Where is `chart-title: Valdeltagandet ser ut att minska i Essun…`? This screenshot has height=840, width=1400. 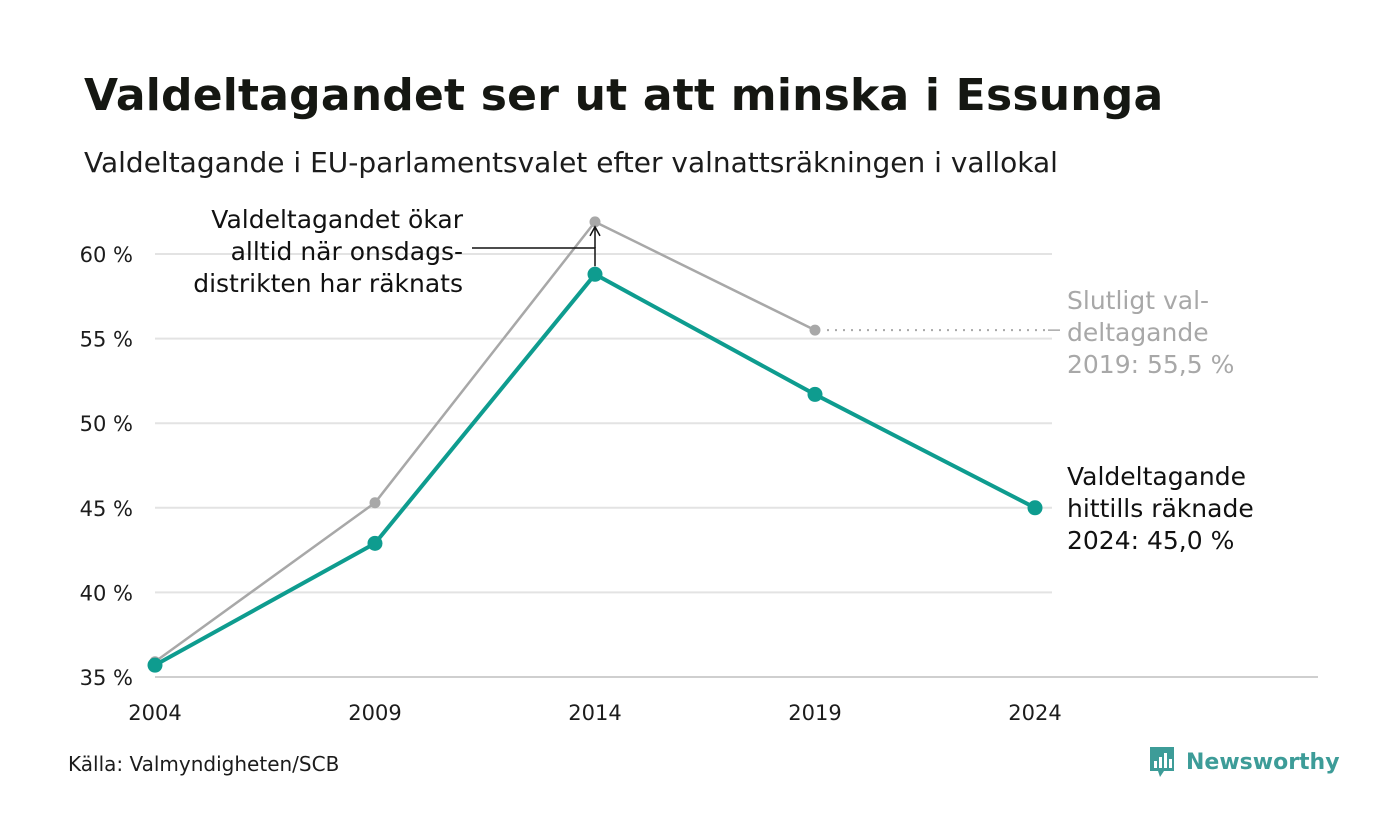 chart-title: Valdeltagandet ser ut att minska i Essun… is located at coordinates (624, 95).